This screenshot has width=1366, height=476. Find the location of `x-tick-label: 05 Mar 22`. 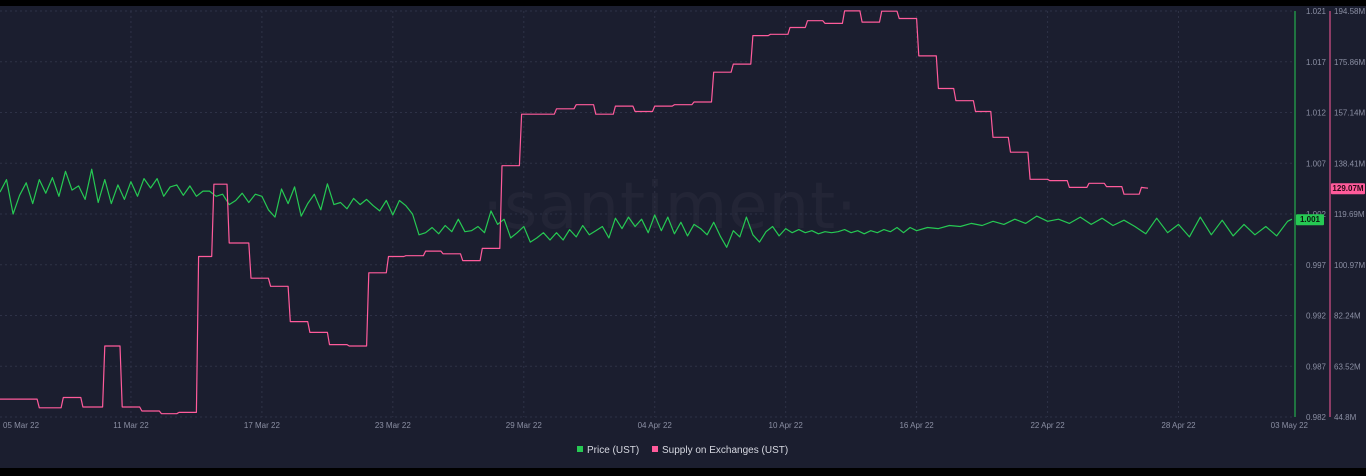

x-tick-label: 05 Mar 22 is located at coordinates (21, 425).